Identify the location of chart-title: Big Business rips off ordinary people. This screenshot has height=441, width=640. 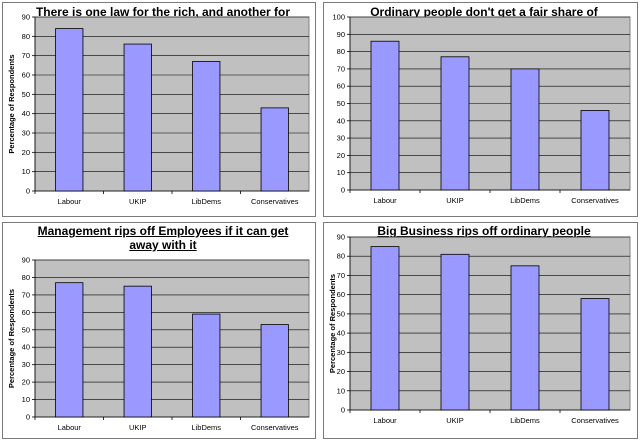
(484, 231).